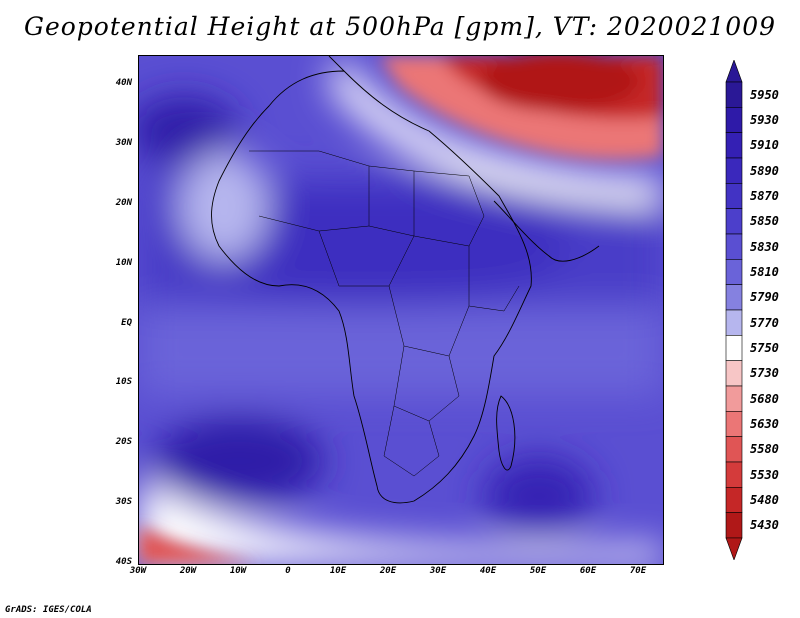 The image size is (800, 618). Describe the element at coordinates (123, 562) in the screenshot. I see `lat-label-40s: 40S` at that location.